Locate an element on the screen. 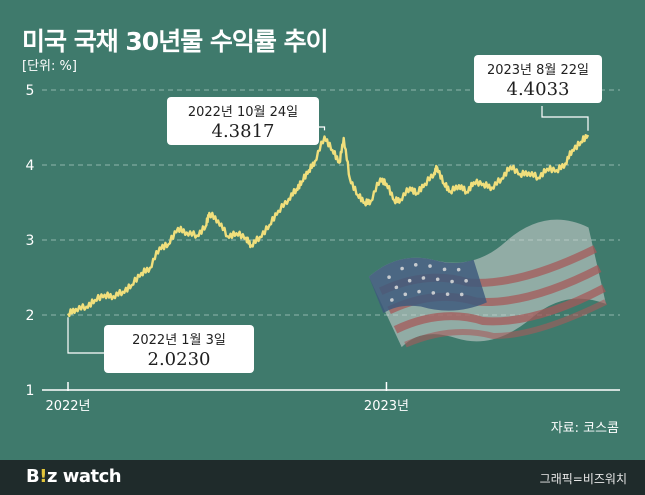 The height and width of the screenshot is (495, 645). unit-label: [단위: %] is located at coordinates (49, 66).